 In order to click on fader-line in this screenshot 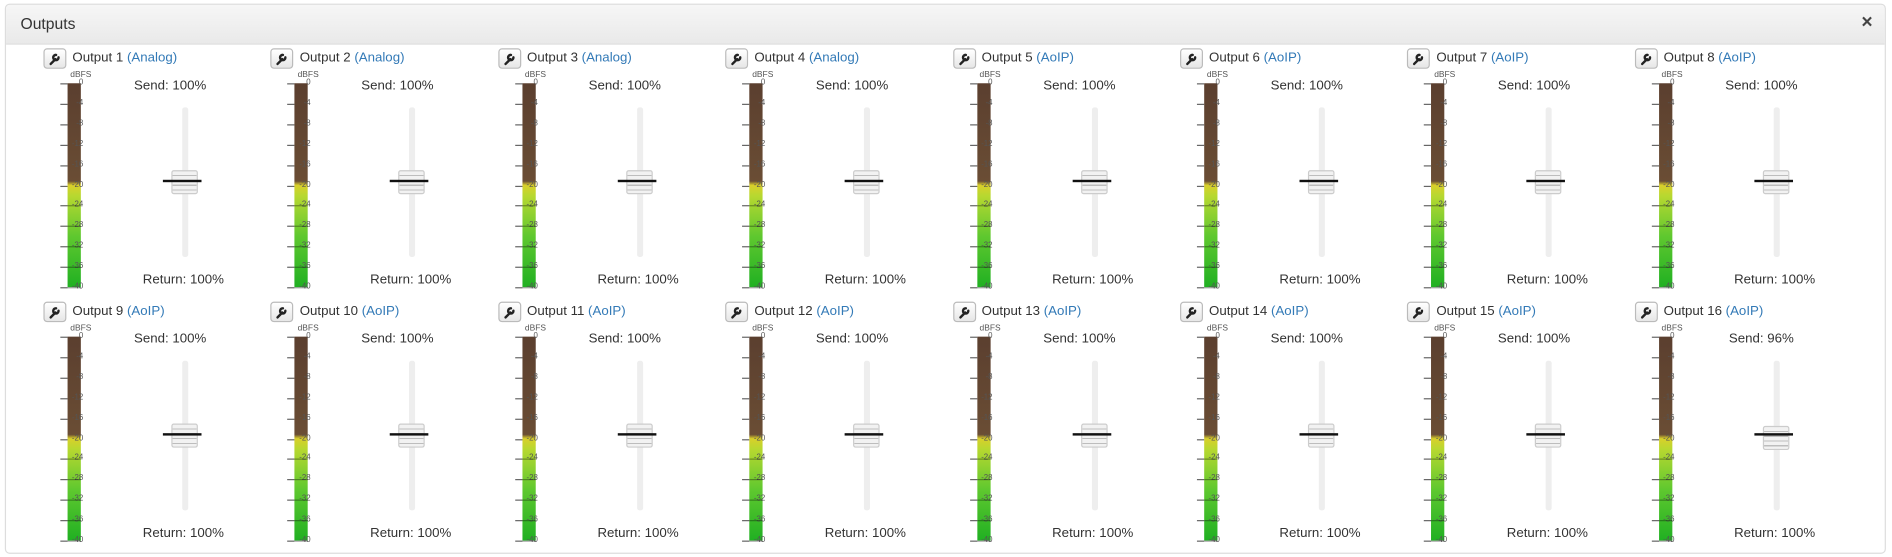, I will do `click(1773, 434)`.